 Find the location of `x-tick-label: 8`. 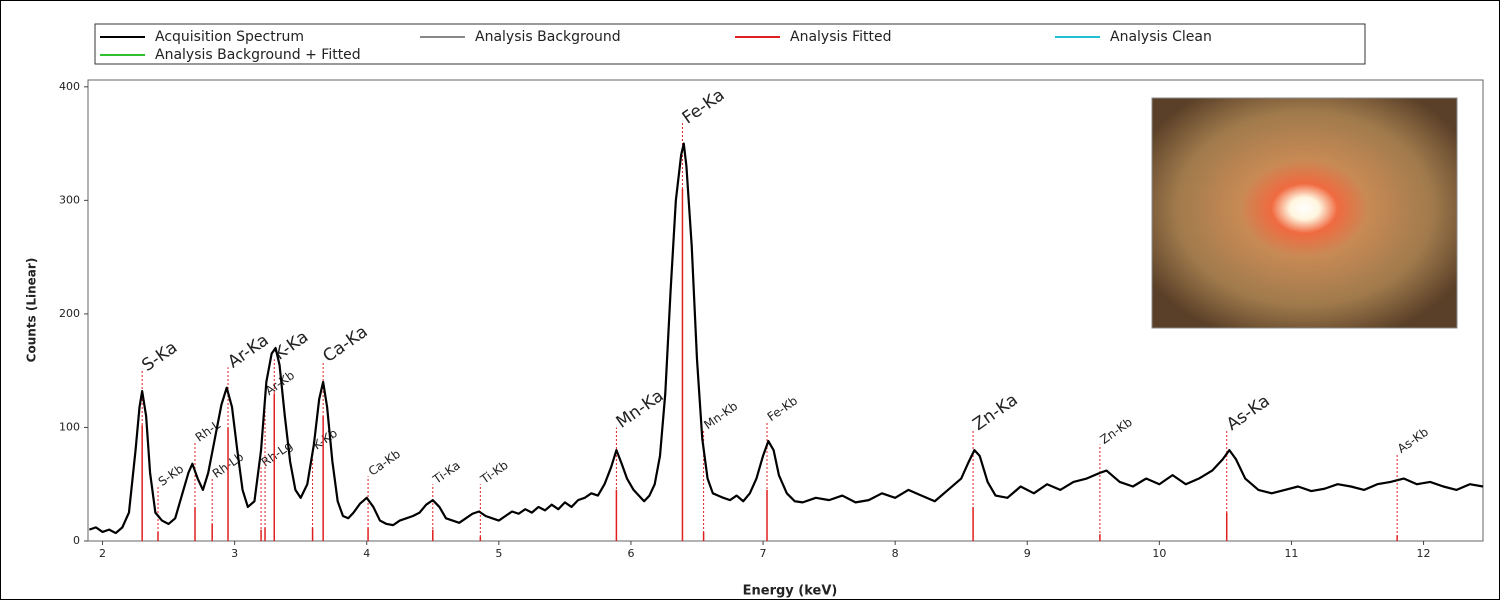

x-tick-label: 8 is located at coordinates (895, 553).